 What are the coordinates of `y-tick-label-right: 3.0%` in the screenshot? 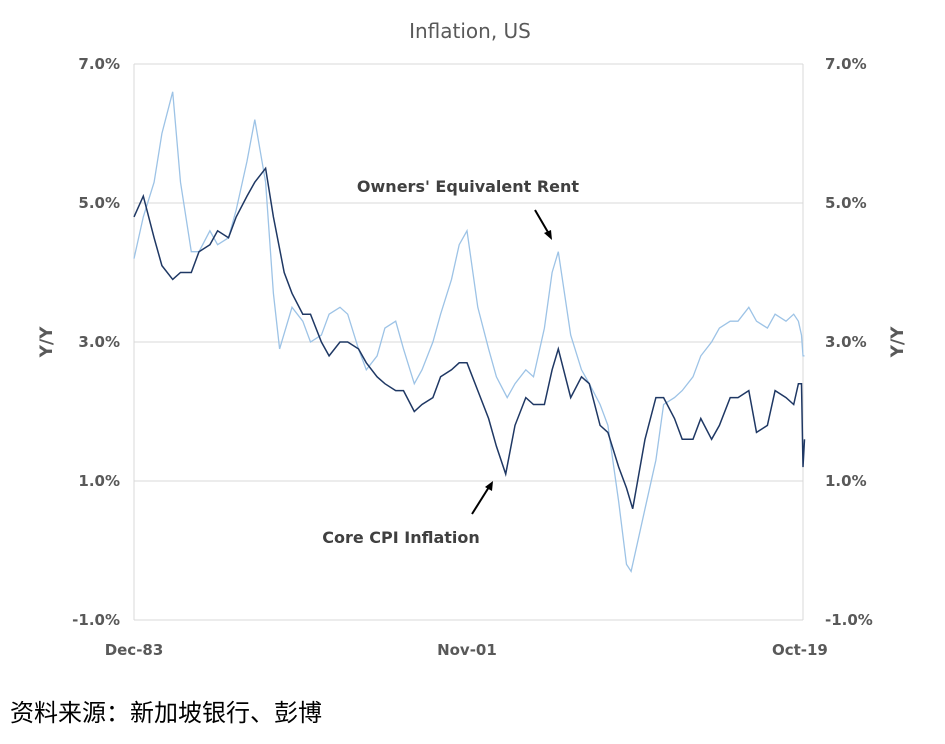 It's located at (846, 342).